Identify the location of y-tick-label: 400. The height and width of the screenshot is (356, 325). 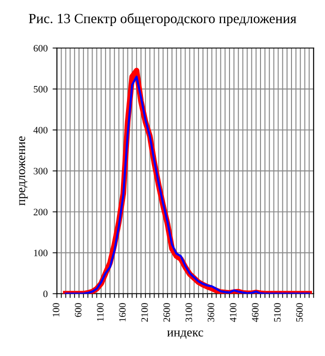
(40, 130).